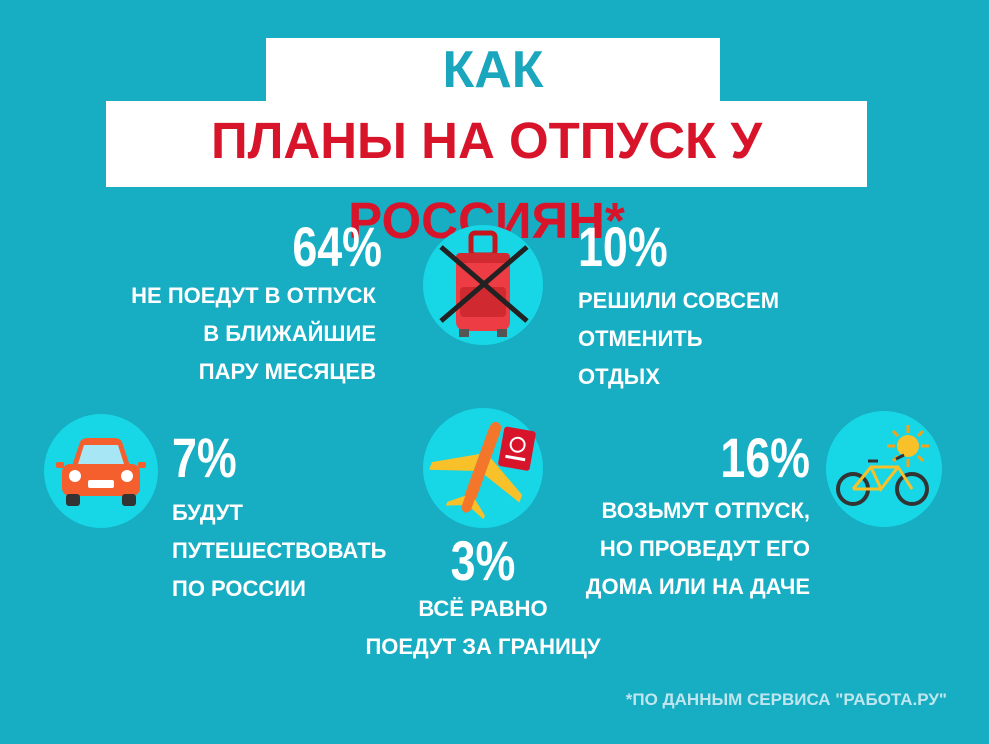 This screenshot has height=744, width=989. What do you see at coordinates (493, 100) in the screenshot?
I see `title-line-1: КАК ИЗМЕНИЛИСЬ` at bounding box center [493, 100].